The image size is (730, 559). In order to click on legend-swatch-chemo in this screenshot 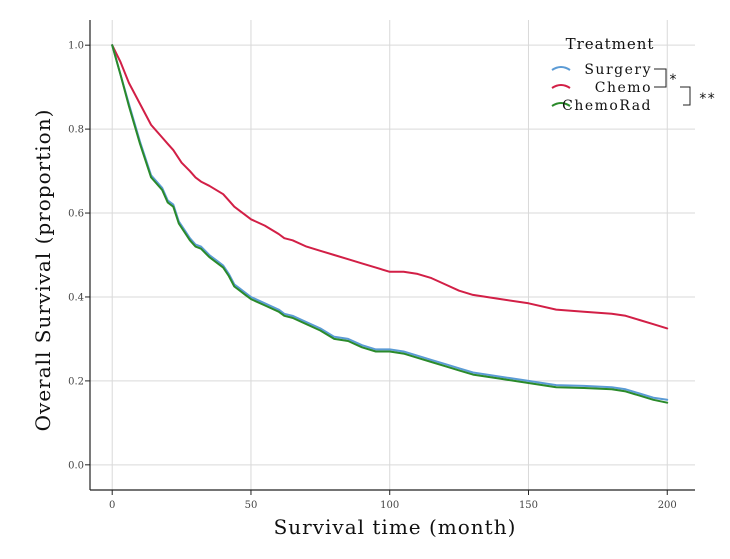, I will do `click(561, 86)`.